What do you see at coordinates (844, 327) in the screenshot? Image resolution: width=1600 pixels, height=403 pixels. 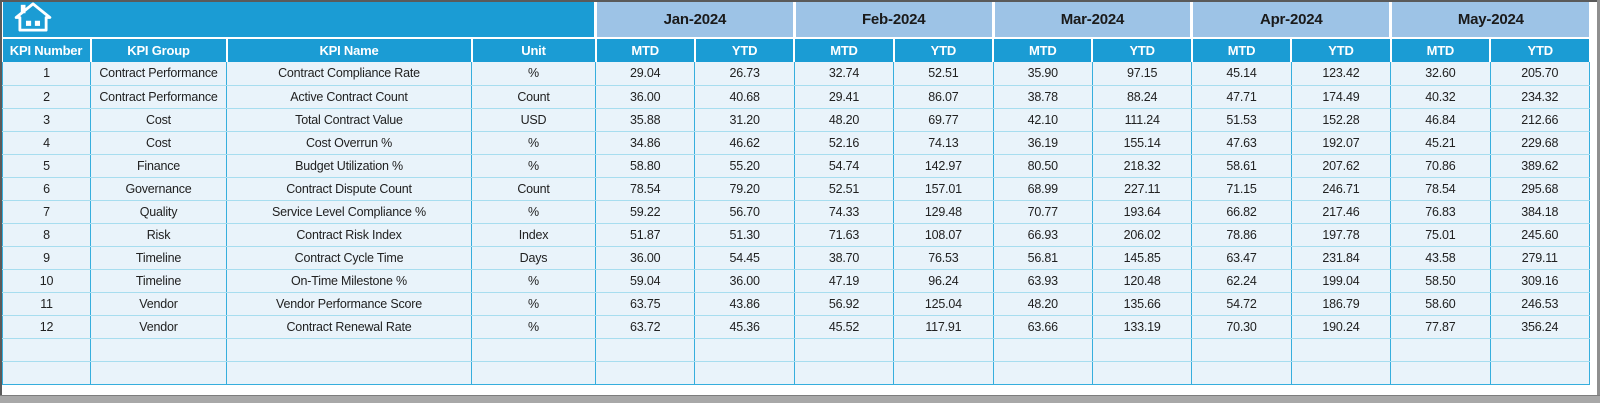 I see `value-cell: 45.52` at bounding box center [844, 327].